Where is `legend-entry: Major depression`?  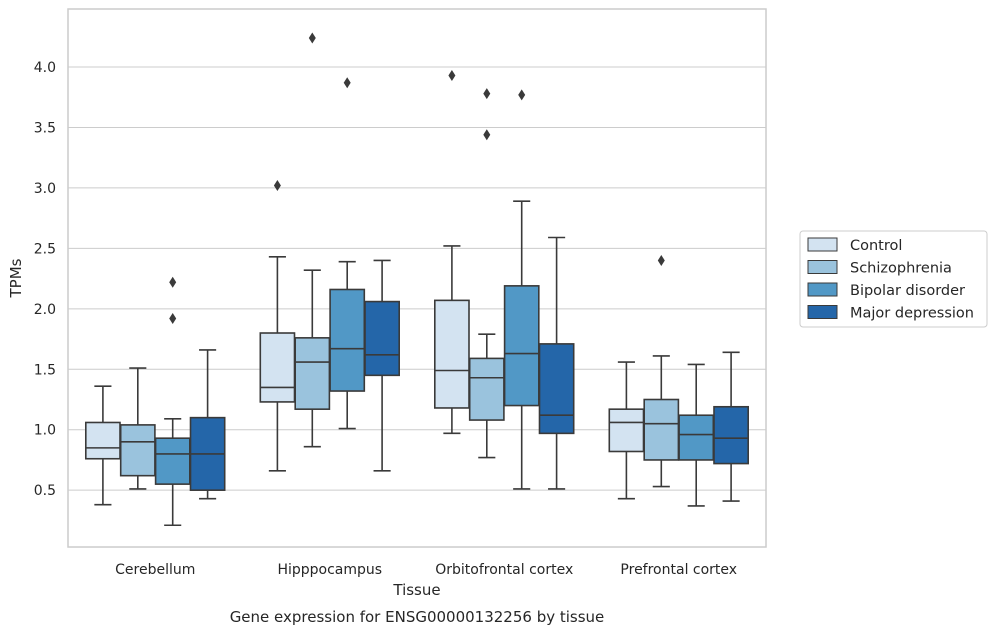 legend-entry: Major depression is located at coordinates (912, 314).